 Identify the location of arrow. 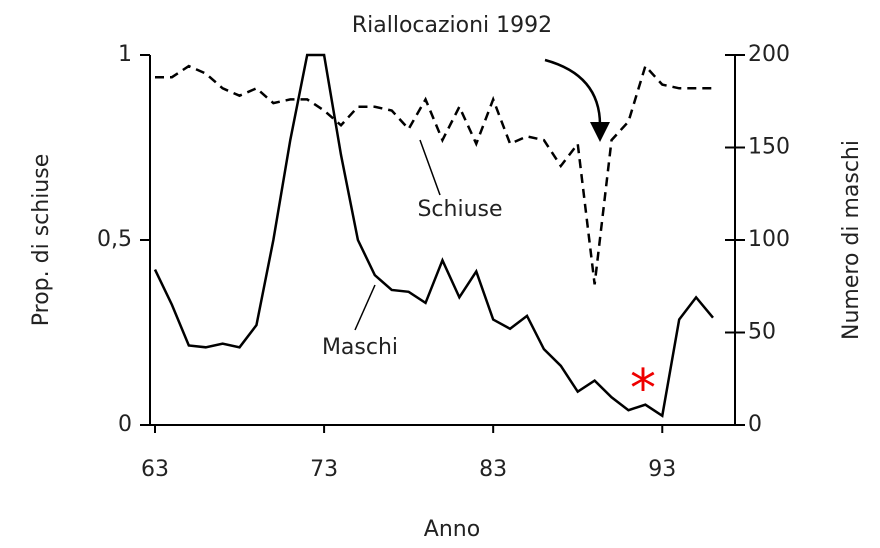
(573, 92).